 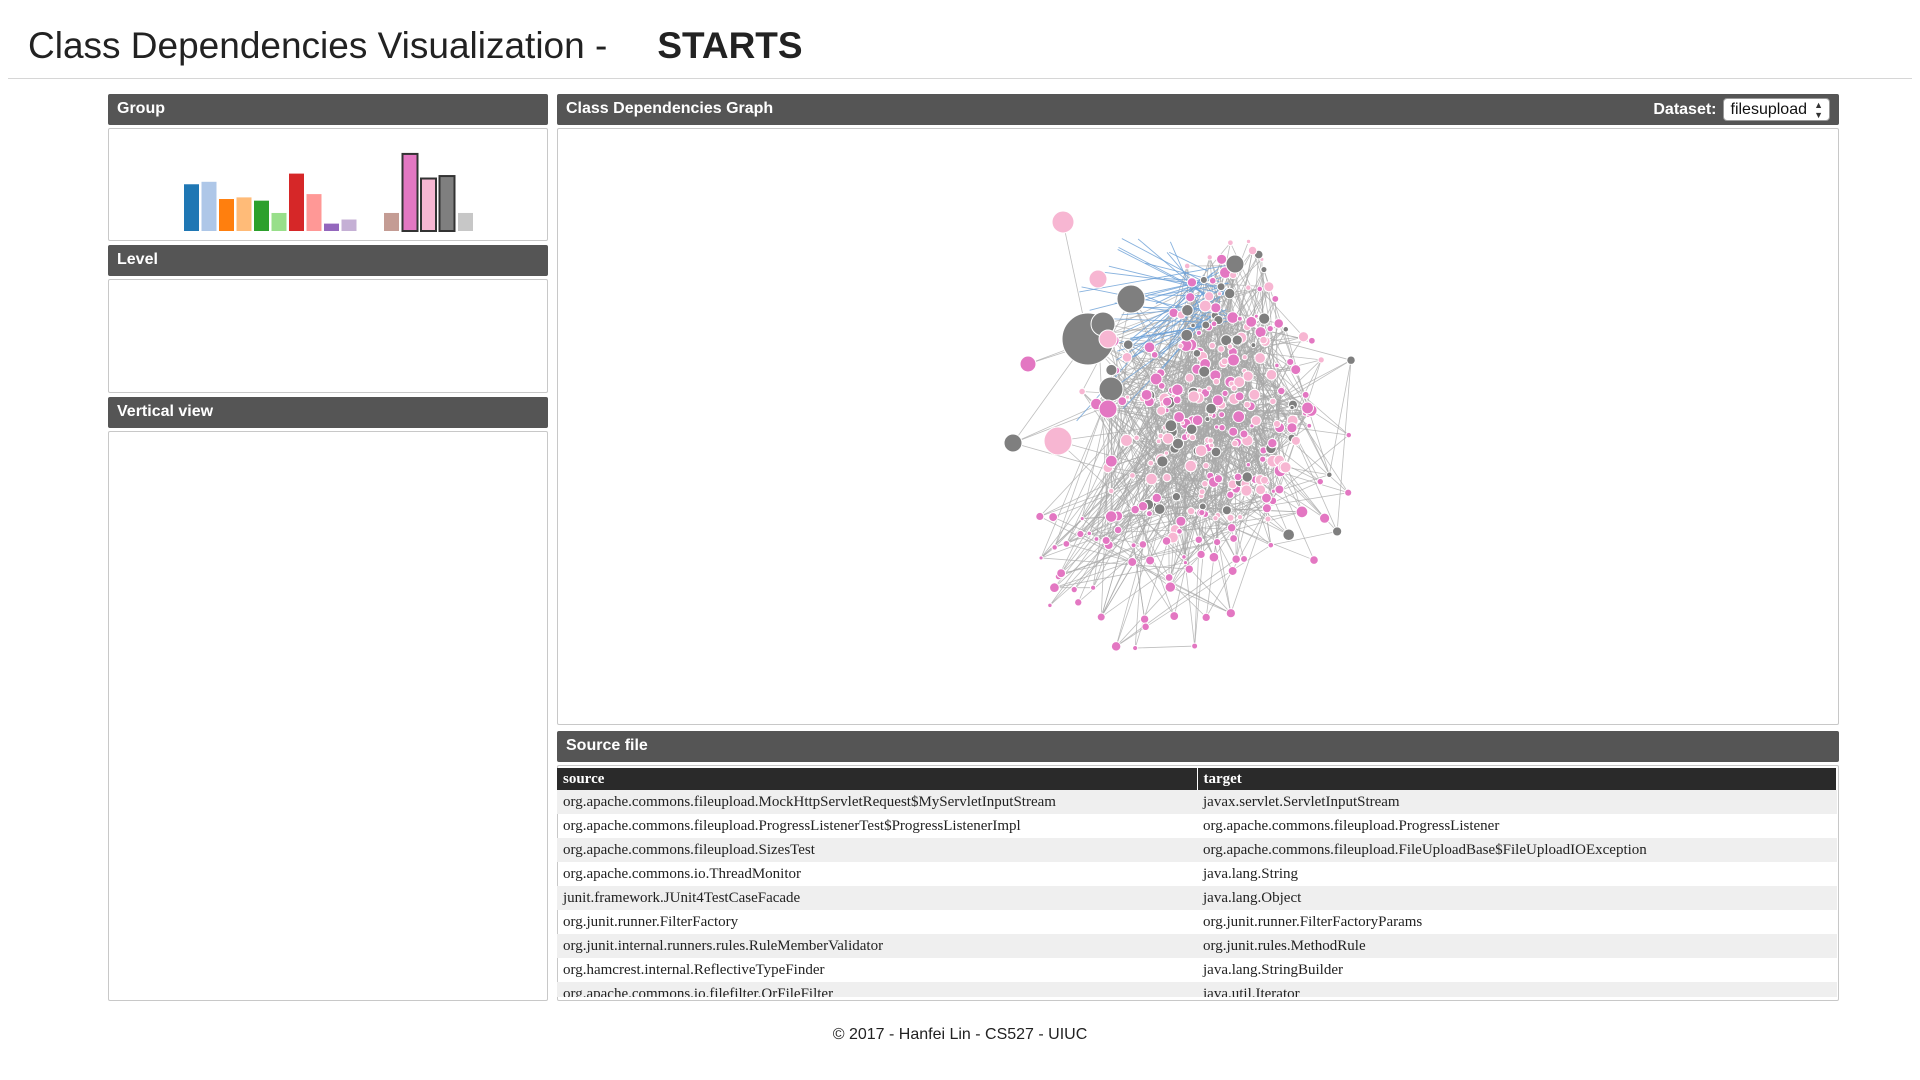 I want to click on column-header-target: target, so click(x=1517, y=779).